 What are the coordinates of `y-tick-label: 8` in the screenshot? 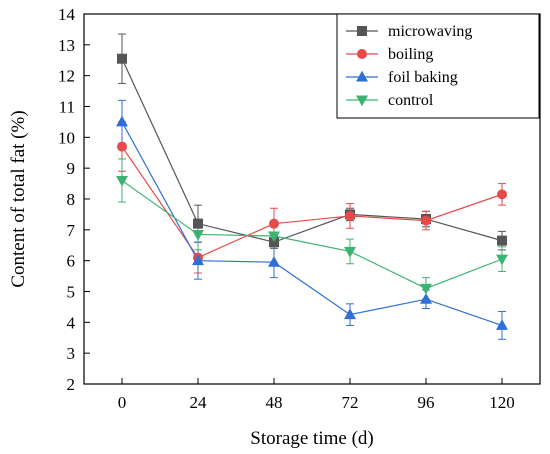 It's located at (71, 199).